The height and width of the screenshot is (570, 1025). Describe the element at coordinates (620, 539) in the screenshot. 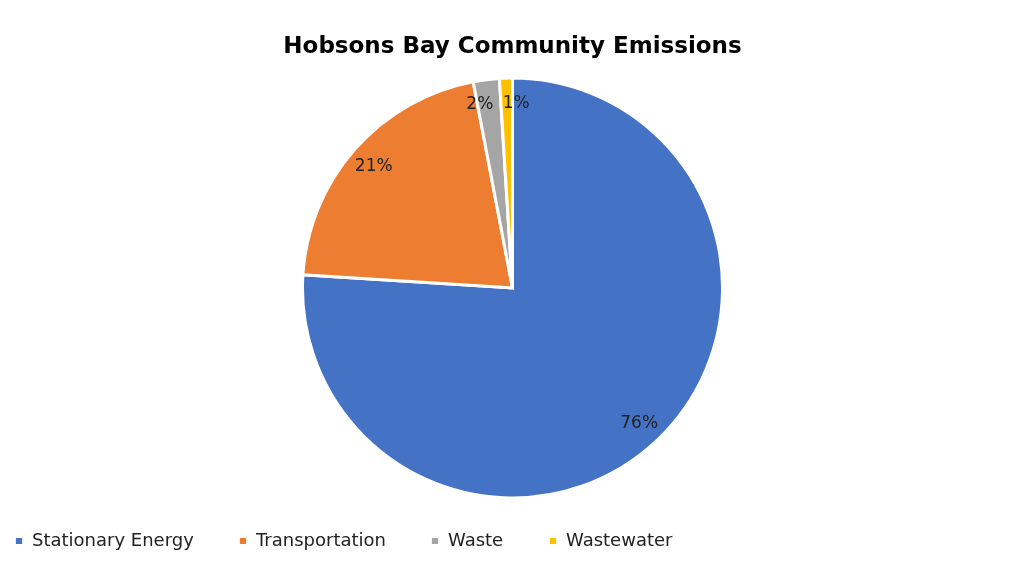

I see `legend-label: Wastewater` at that location.